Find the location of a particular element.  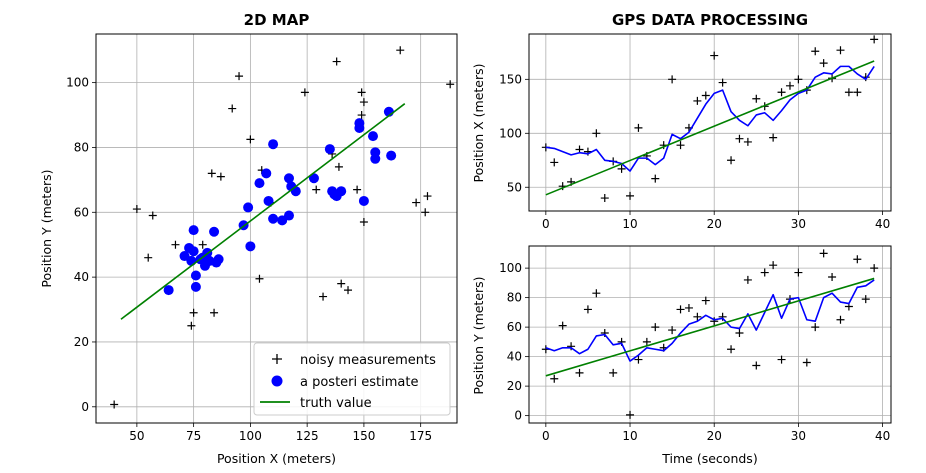

gps-x-data-layer is located at coordinates (710, 119).